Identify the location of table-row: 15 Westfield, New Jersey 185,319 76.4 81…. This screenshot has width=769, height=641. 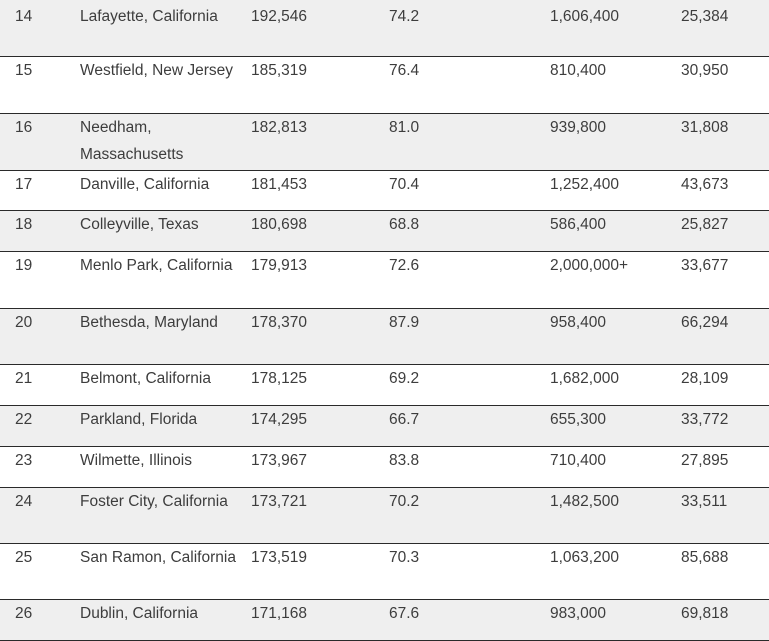
(384, 85).